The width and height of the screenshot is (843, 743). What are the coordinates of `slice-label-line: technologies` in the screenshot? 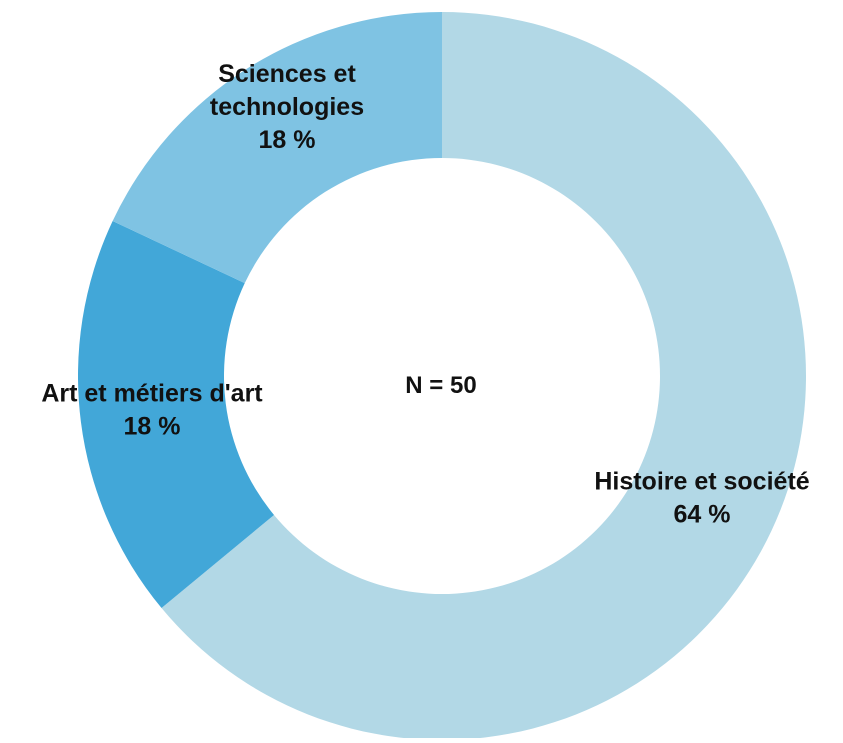 It's located at (287, 107).